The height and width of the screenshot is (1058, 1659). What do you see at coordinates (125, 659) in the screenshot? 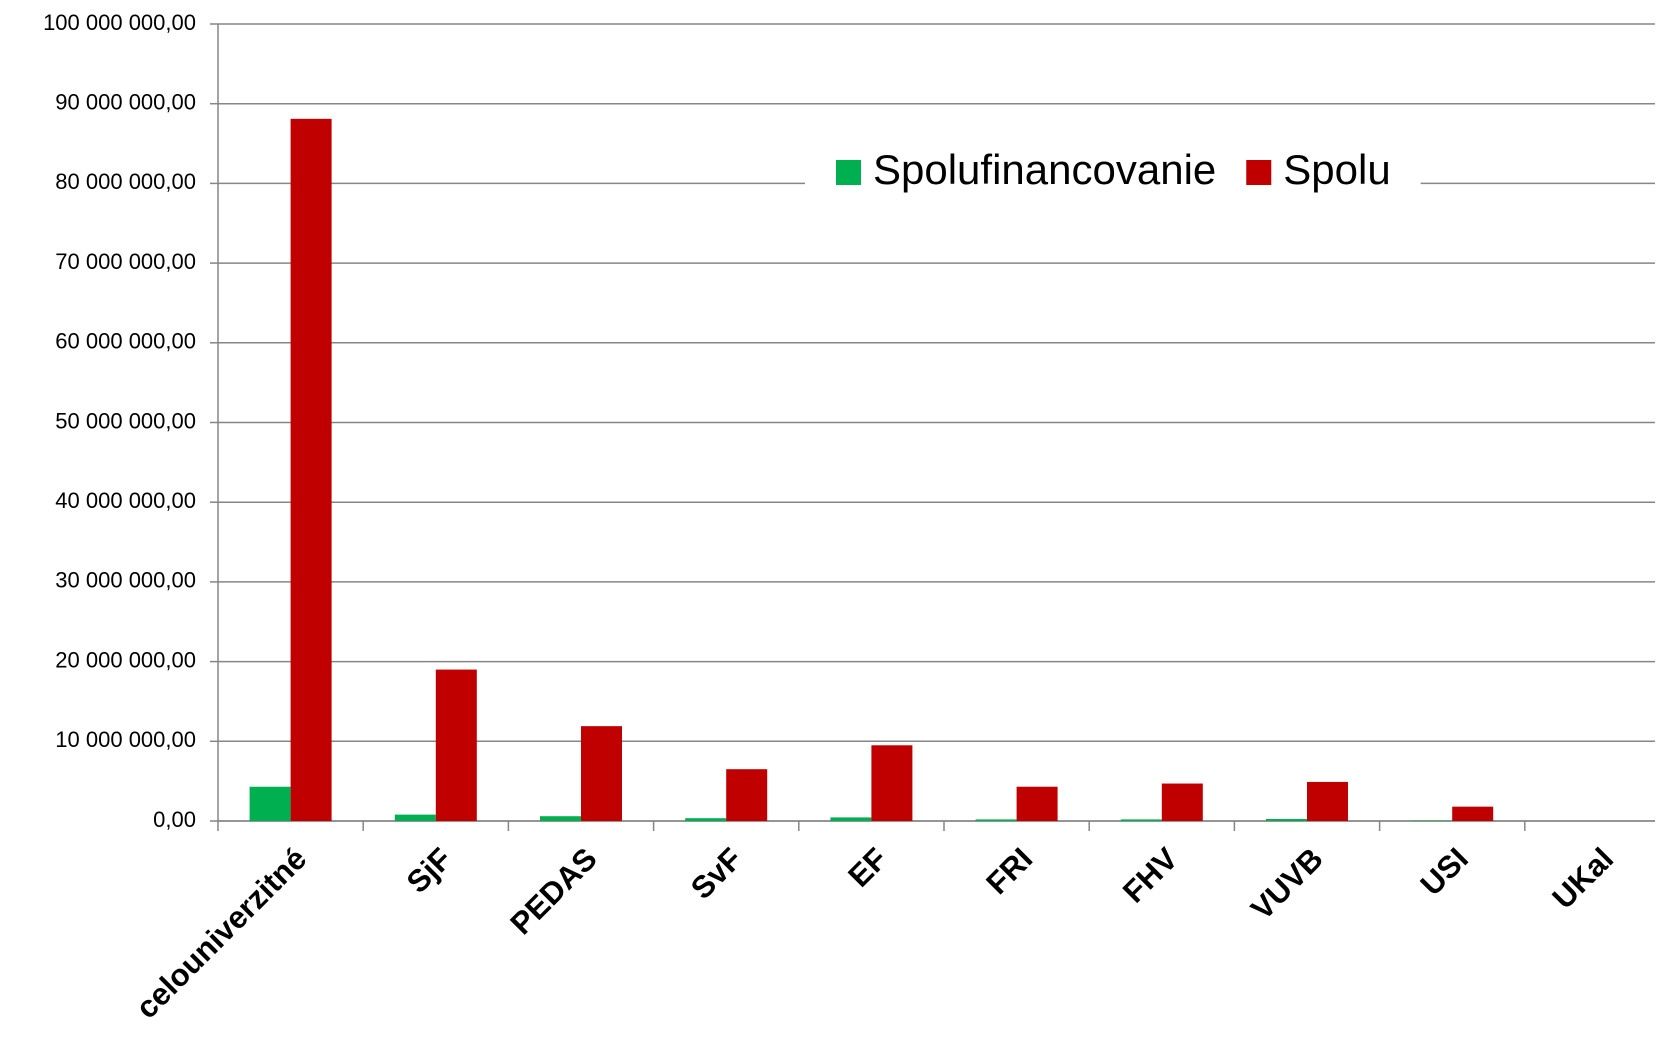
I see `y-tick-label: 20 000 000,00` at bounding box center [125, 659].